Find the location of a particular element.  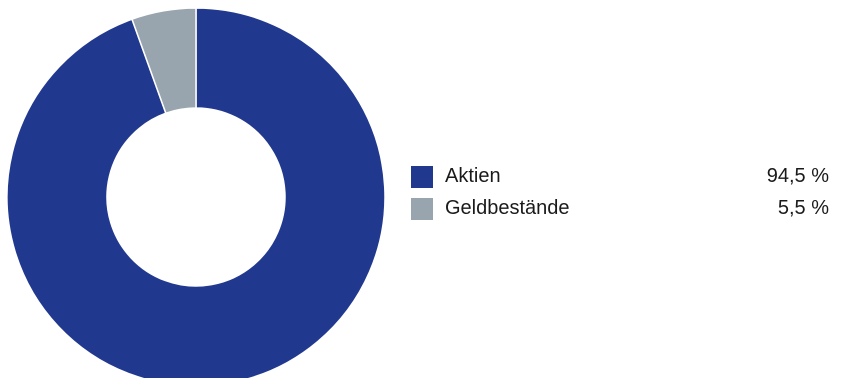

legend: Aktien 94,5 % Geldbestände 5,5 % is located at coordinates (620, 196).